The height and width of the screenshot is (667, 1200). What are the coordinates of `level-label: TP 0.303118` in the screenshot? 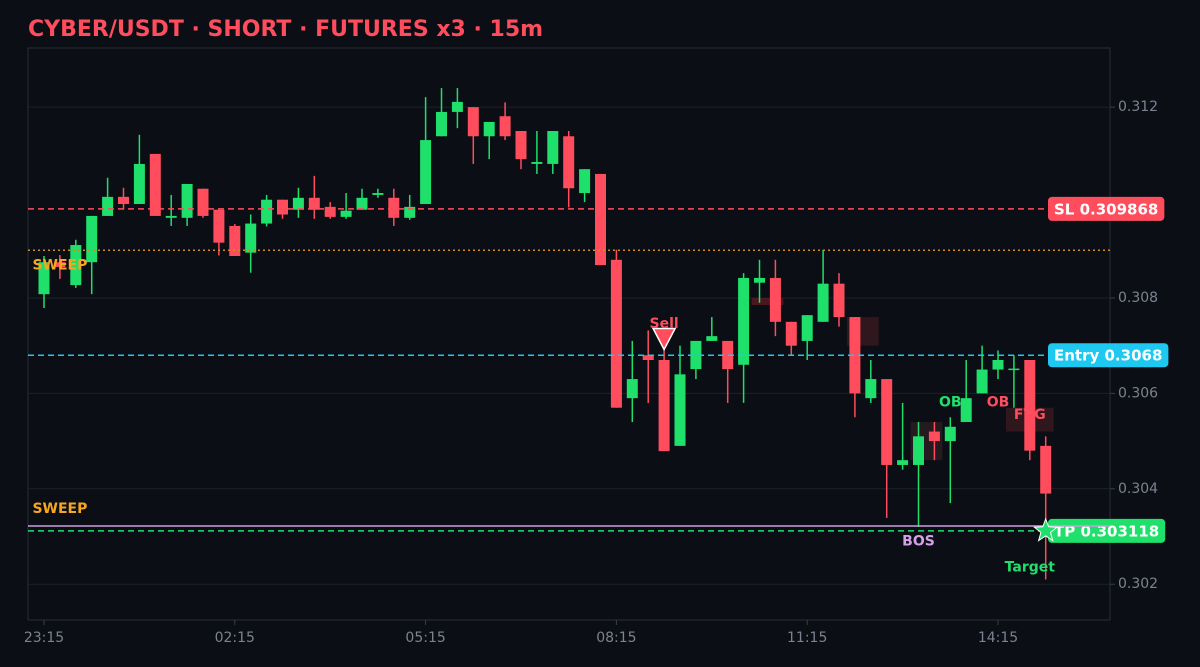 It's located at (1106, 531).